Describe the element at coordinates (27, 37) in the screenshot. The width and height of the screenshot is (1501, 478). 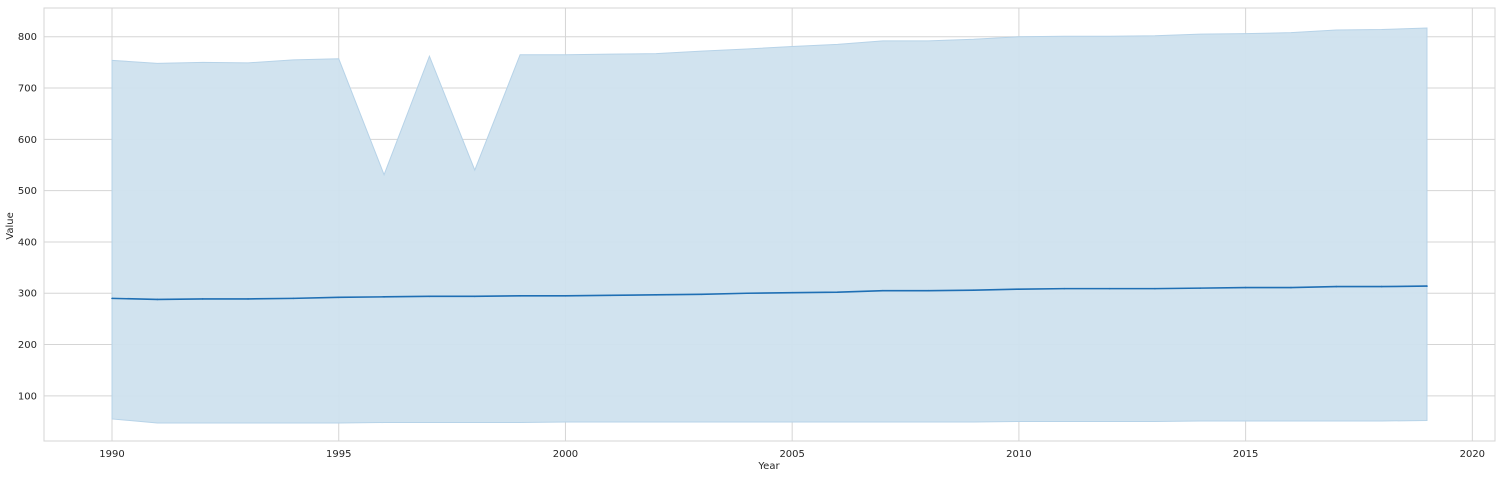
I see `y-tick-label: 800` at that location.